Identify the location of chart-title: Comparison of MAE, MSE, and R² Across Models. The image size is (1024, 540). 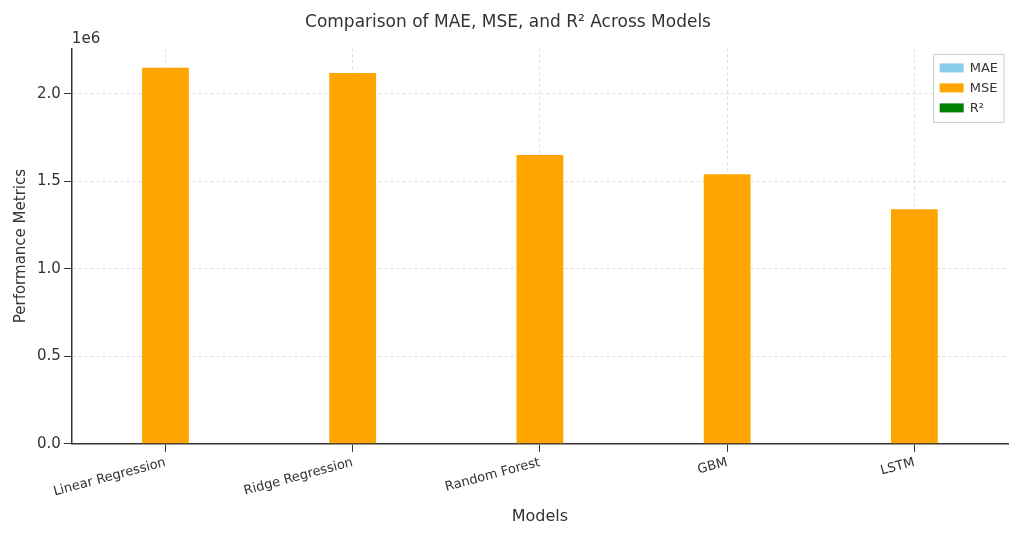
(508, 20).